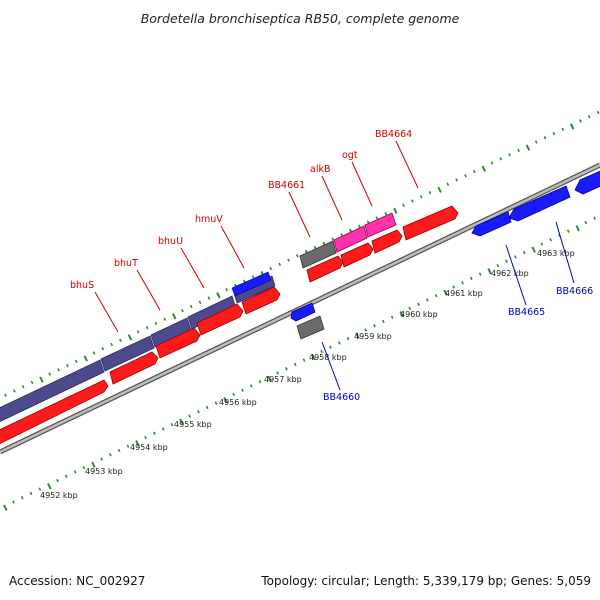 The image size is (600, 600). I want to click on gene-alkB-block, so click(350, 239).